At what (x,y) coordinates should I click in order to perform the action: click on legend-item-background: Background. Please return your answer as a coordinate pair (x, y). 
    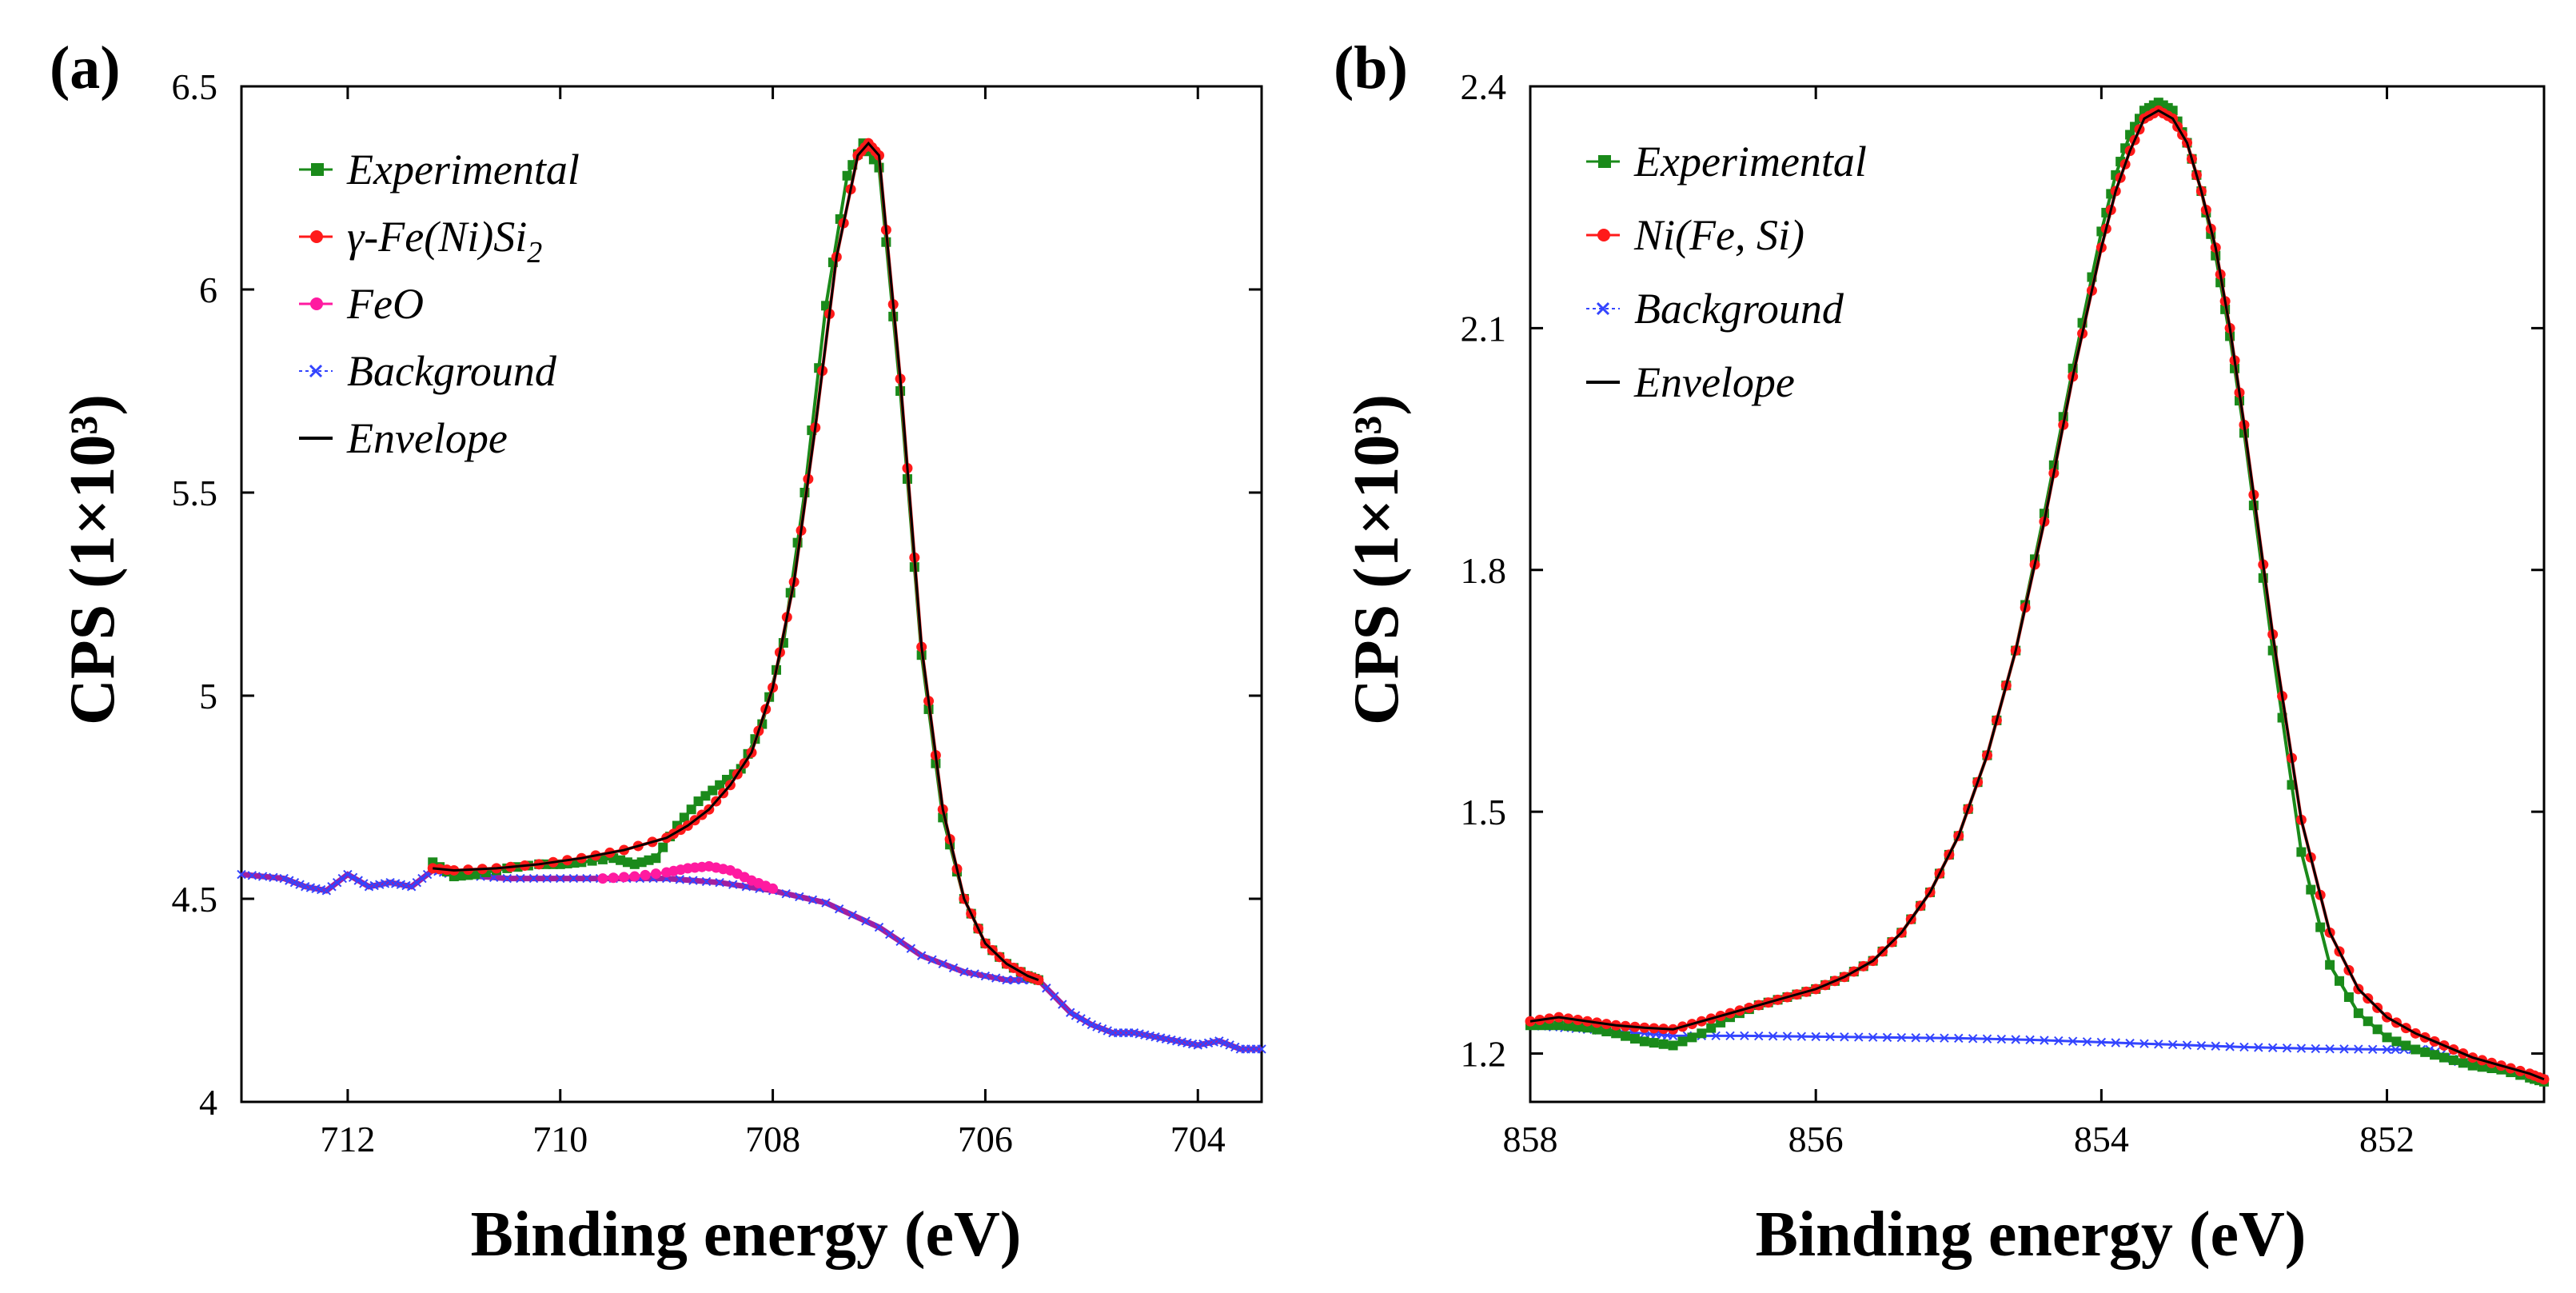
    Looking at the image, I should click on (428, 371).